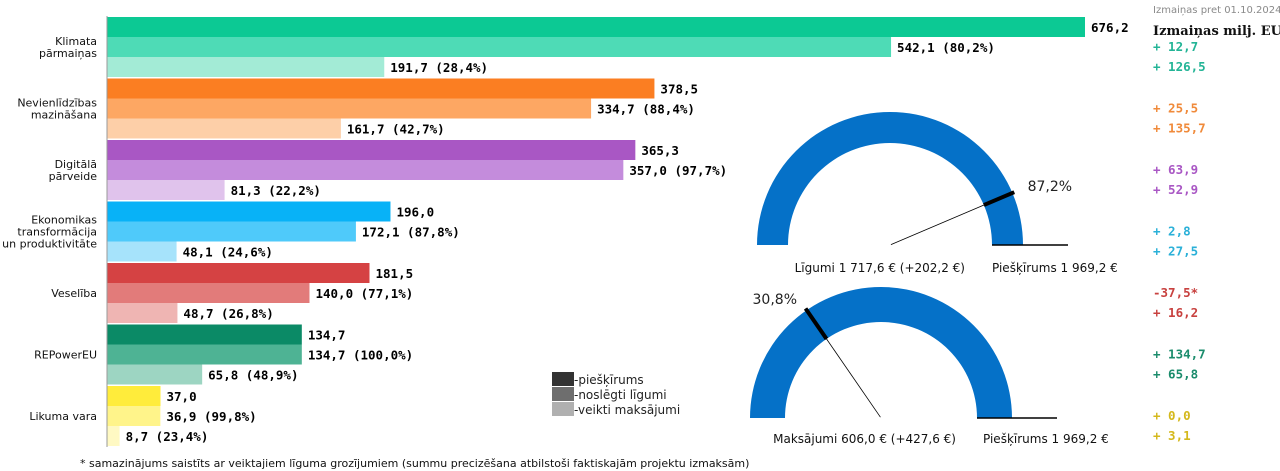  Describe the element at coordinates (74, 293) in the screenshot. I see `category-label: Veselība` at that location.